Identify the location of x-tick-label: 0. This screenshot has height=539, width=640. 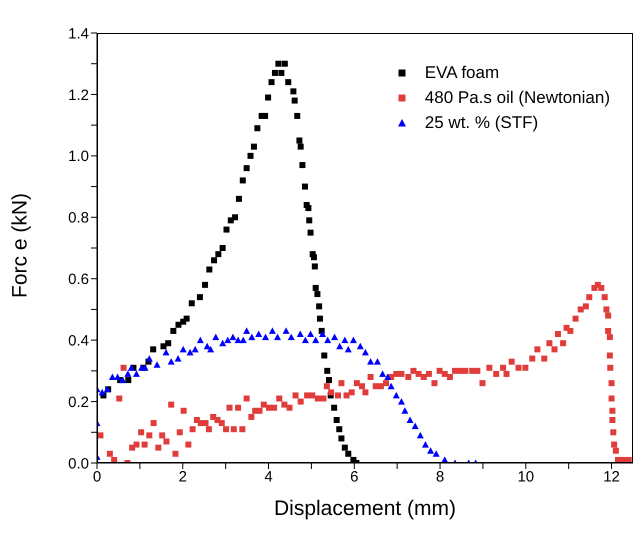
(97, 477).